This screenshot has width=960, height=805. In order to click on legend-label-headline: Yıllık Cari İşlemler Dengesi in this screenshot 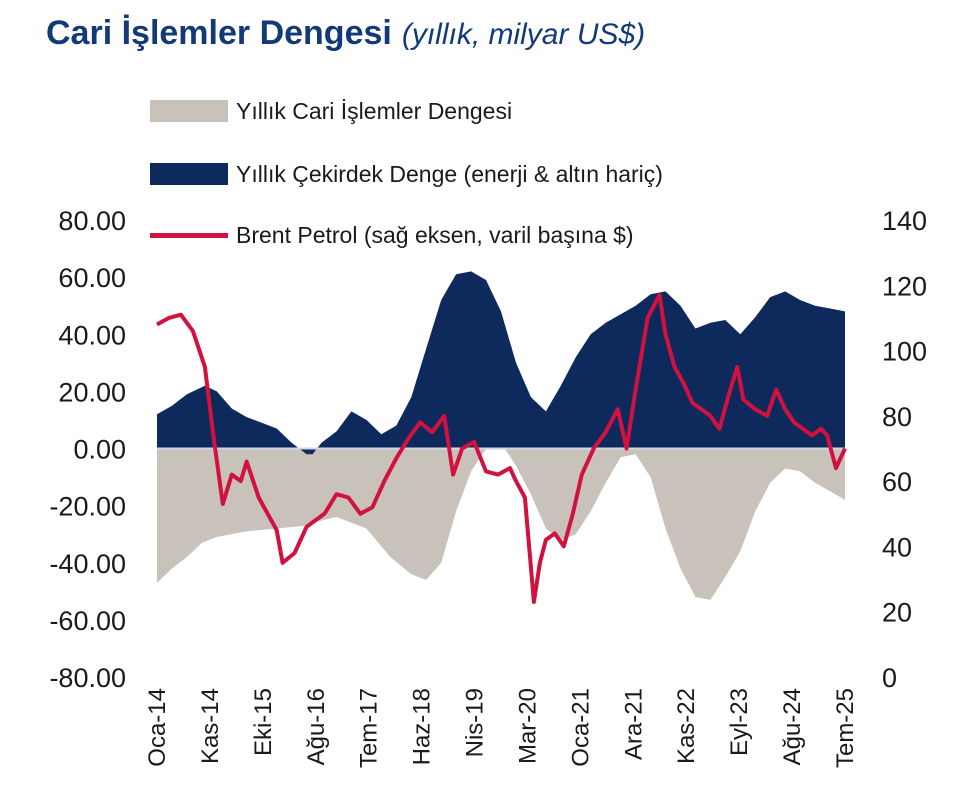, I will do `click(374, 110)`.